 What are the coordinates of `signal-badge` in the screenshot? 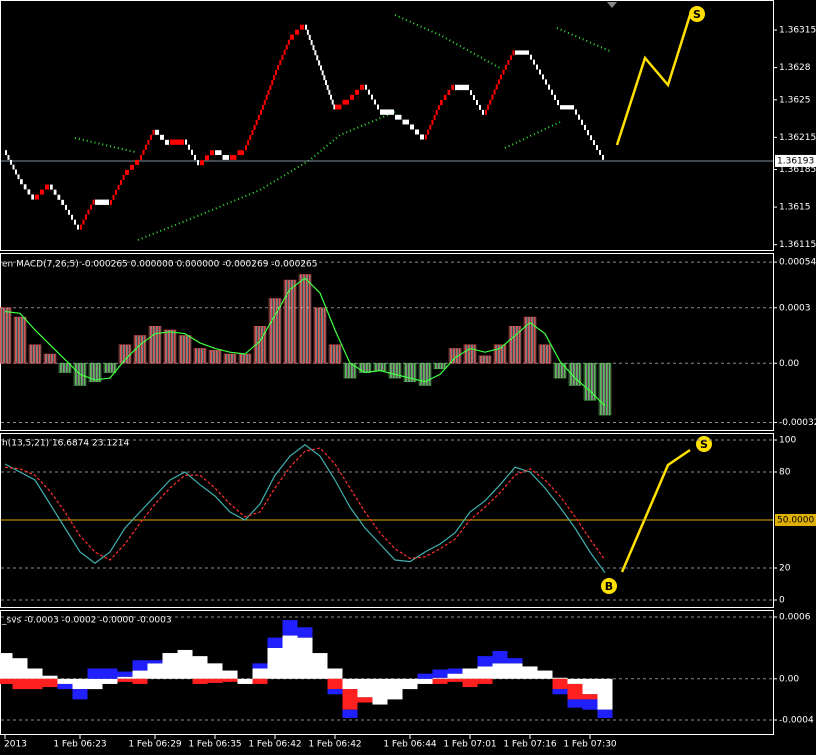 It's located at (697, 14).